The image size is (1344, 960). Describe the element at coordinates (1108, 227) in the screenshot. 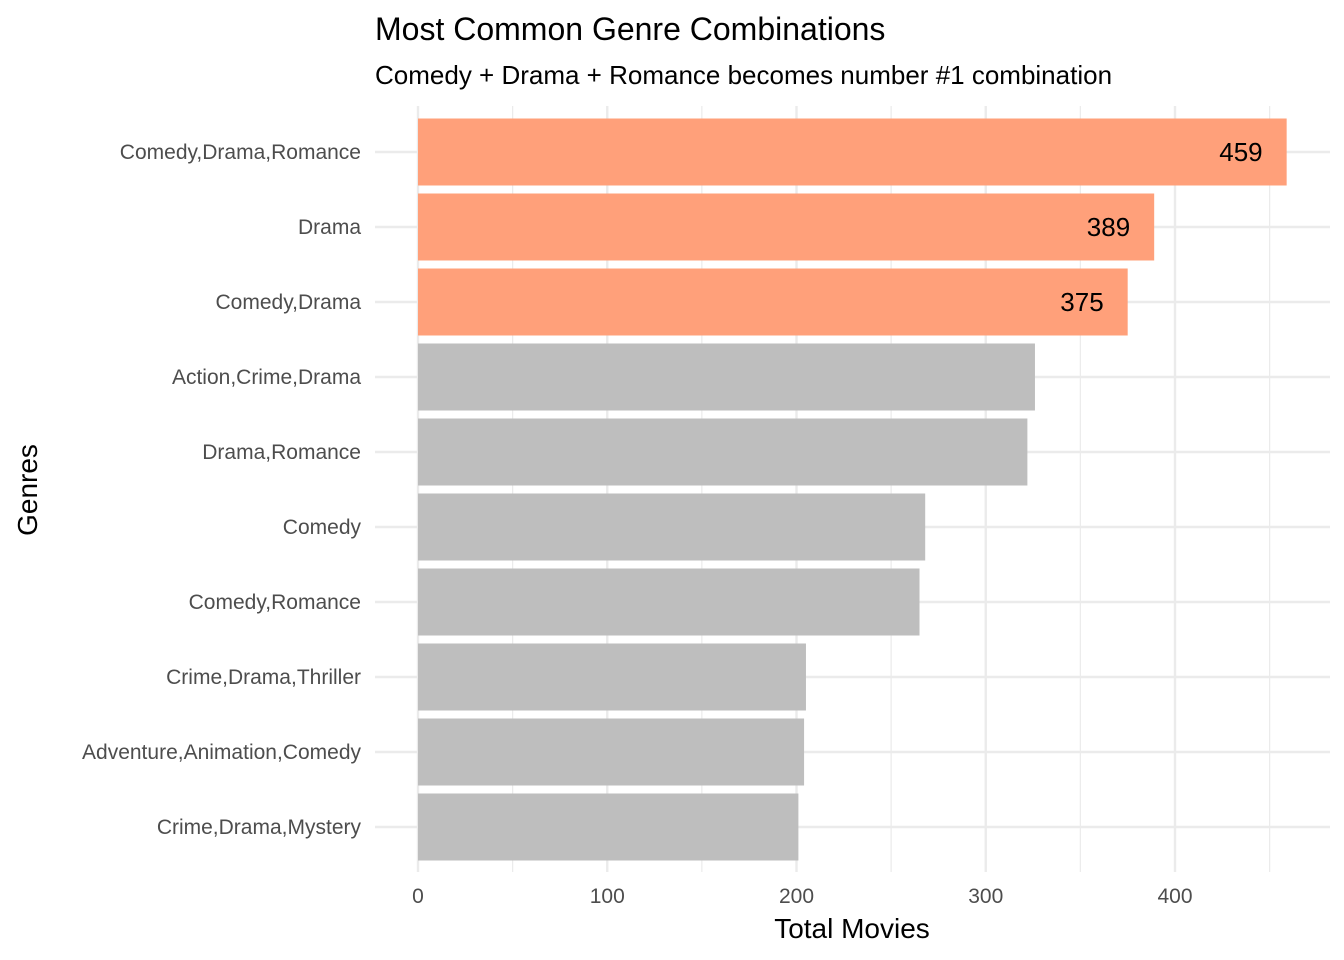

I see `data-label: 389` at that location.